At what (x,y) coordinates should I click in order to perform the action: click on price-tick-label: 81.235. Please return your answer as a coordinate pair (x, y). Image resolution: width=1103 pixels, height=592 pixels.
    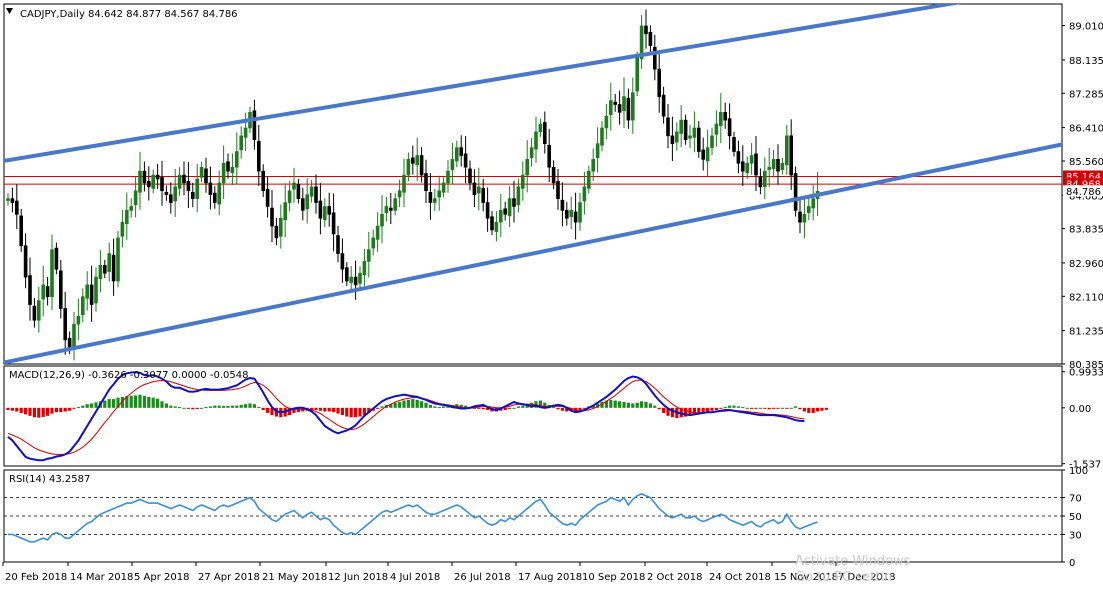
    Looking at the image, I should click on (1086, 332).